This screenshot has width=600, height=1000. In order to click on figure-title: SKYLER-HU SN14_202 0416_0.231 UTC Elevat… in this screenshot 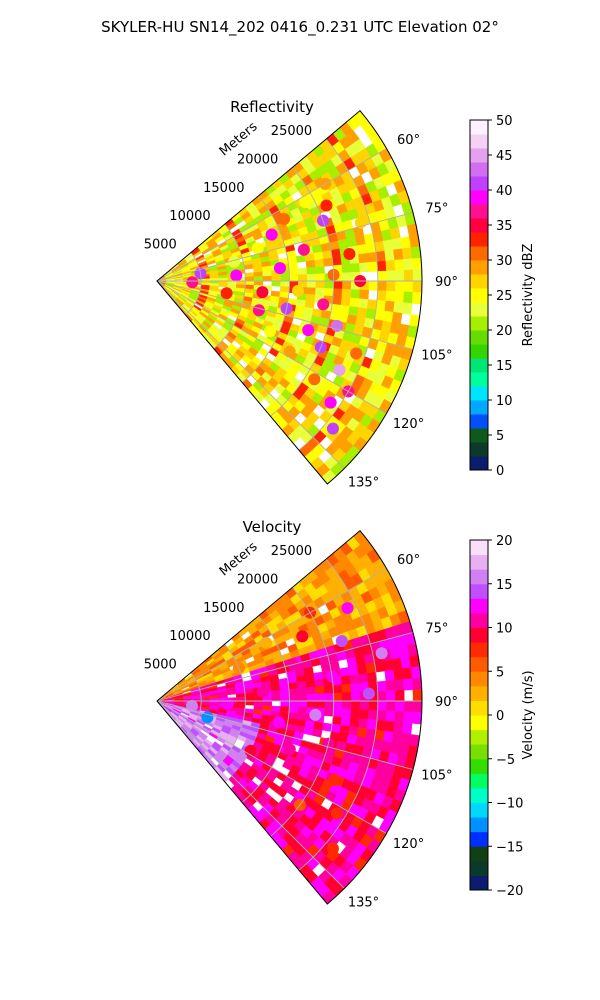, I will do `click(300, 27)`.